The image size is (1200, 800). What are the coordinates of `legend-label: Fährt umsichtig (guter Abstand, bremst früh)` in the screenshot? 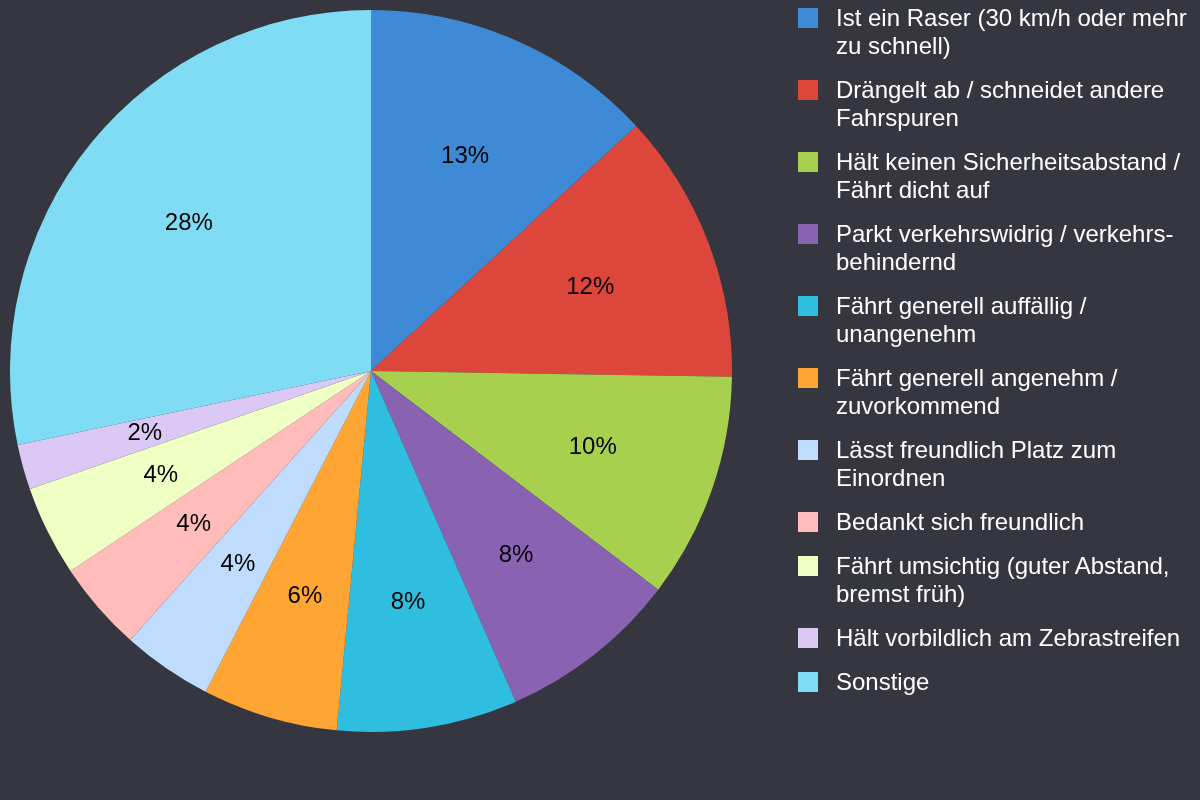 It's located at (1003, 580).